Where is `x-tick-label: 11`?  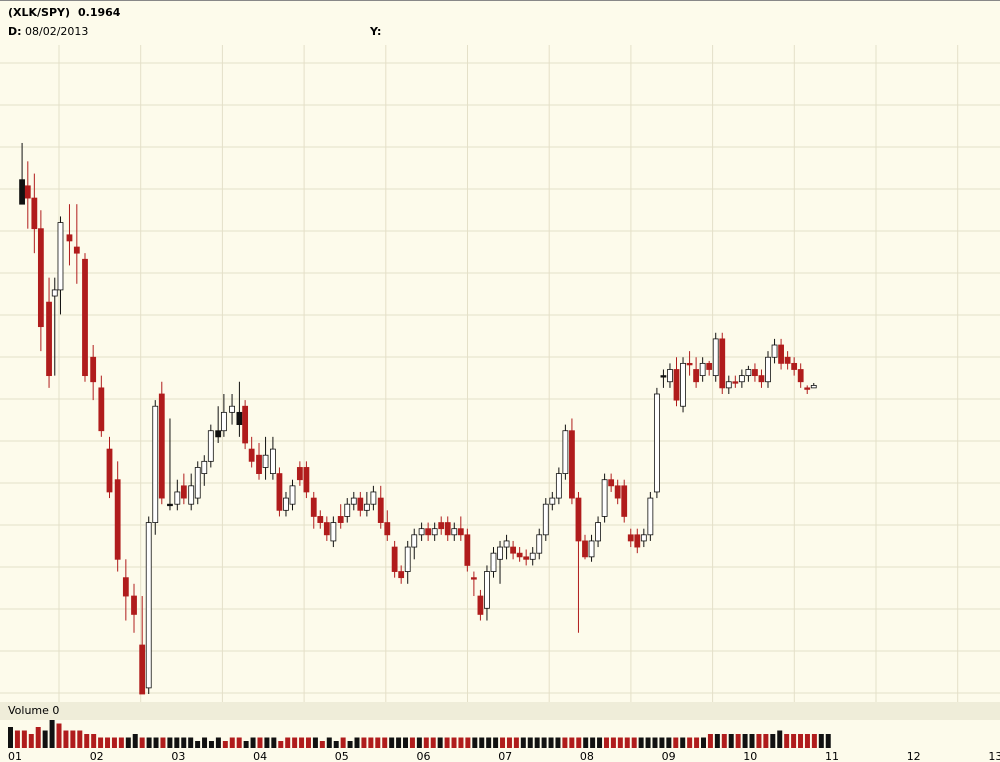 x-tick-label: 11 is located at coordinates (832, 756).